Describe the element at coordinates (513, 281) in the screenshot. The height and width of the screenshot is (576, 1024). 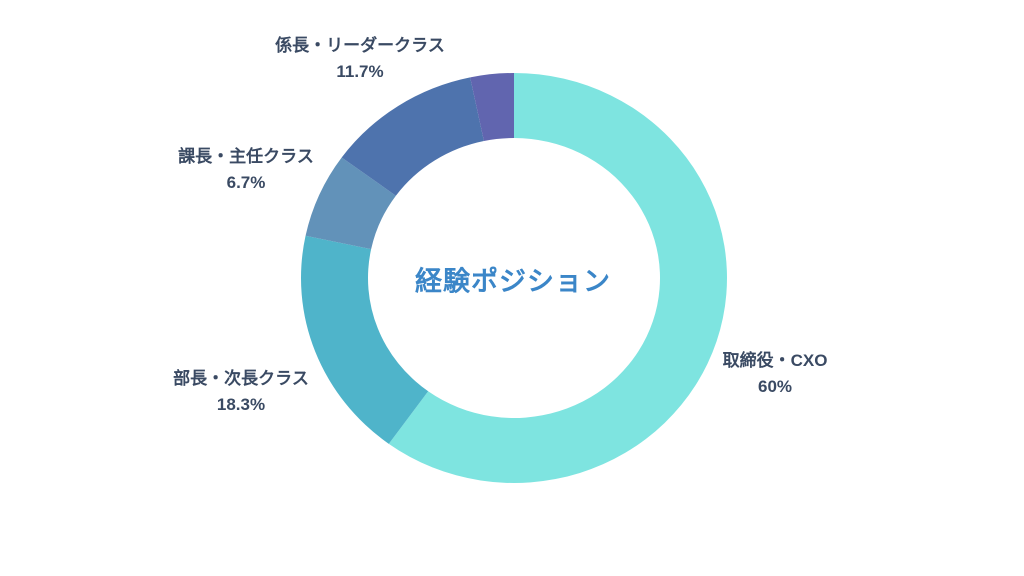
I see `chart-title: 経験ポジション` at that location.